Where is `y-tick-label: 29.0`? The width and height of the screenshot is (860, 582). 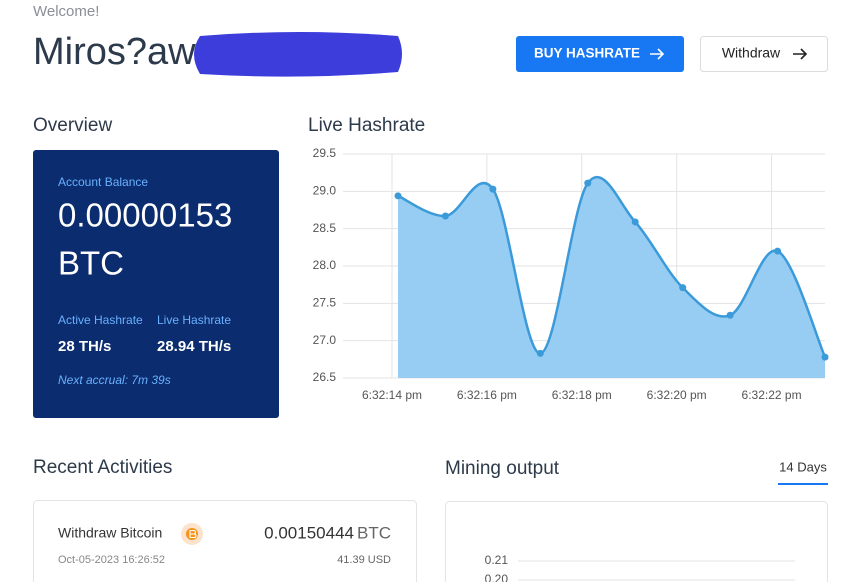 y-tick-label: 29.0 is located at coordinates (325, 191).